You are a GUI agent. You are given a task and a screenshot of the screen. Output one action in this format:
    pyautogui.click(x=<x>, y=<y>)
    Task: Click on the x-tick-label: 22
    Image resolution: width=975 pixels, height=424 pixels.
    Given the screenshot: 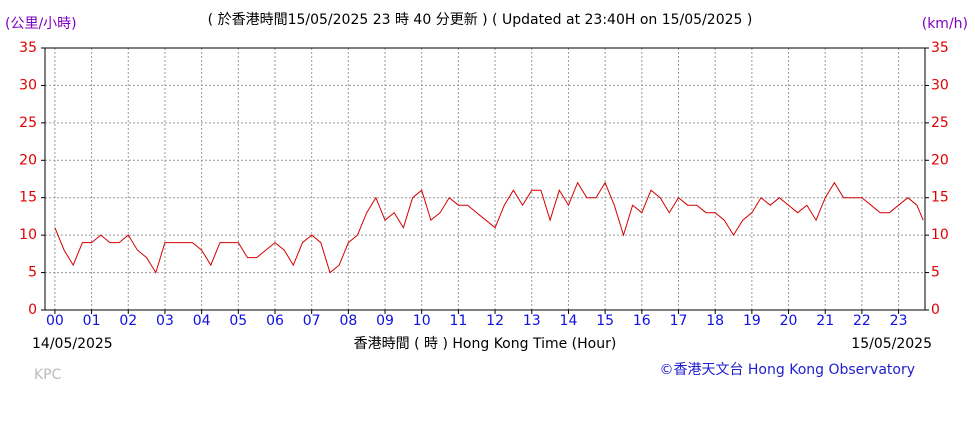 What is the action you would take?
    pyautogui.click(x=862, y=321)
    